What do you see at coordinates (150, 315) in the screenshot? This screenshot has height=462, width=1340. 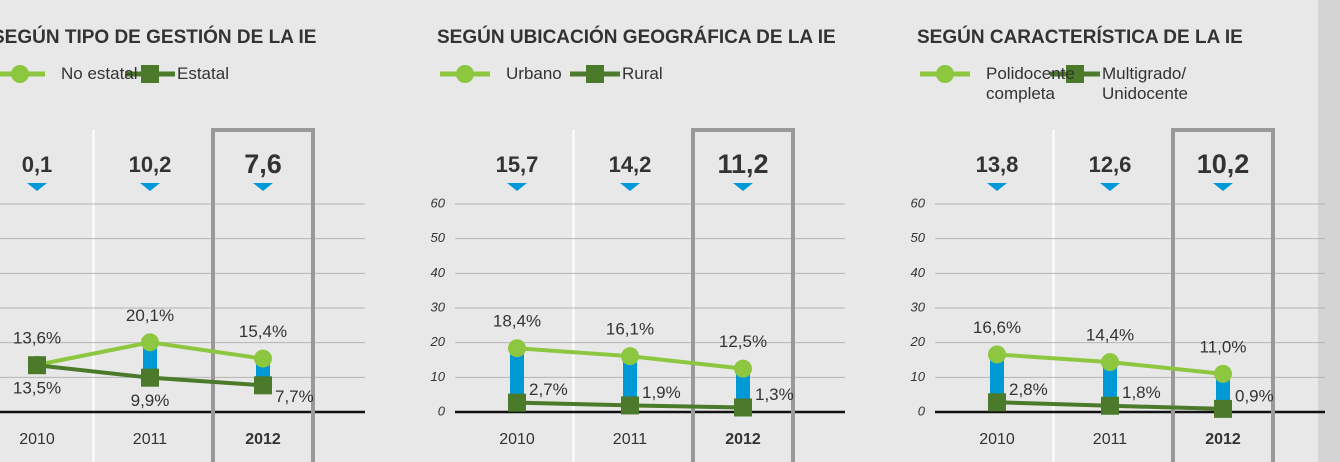 I see `value-label: 20,1%` at bounding box center [150, 315].